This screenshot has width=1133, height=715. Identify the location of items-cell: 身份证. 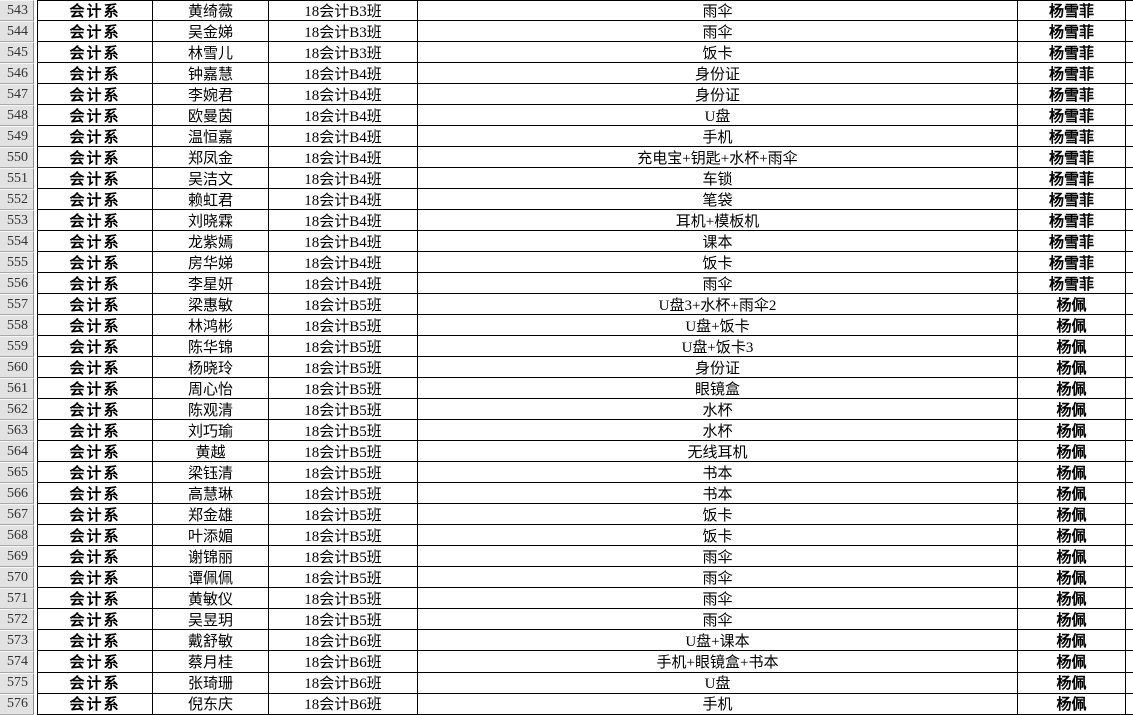
(718, 368).